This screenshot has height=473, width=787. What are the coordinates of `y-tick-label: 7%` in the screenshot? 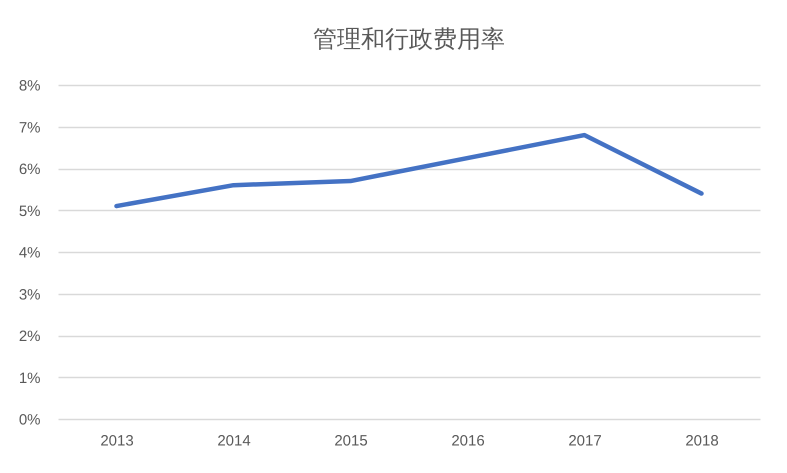 It's located at (29, 127).